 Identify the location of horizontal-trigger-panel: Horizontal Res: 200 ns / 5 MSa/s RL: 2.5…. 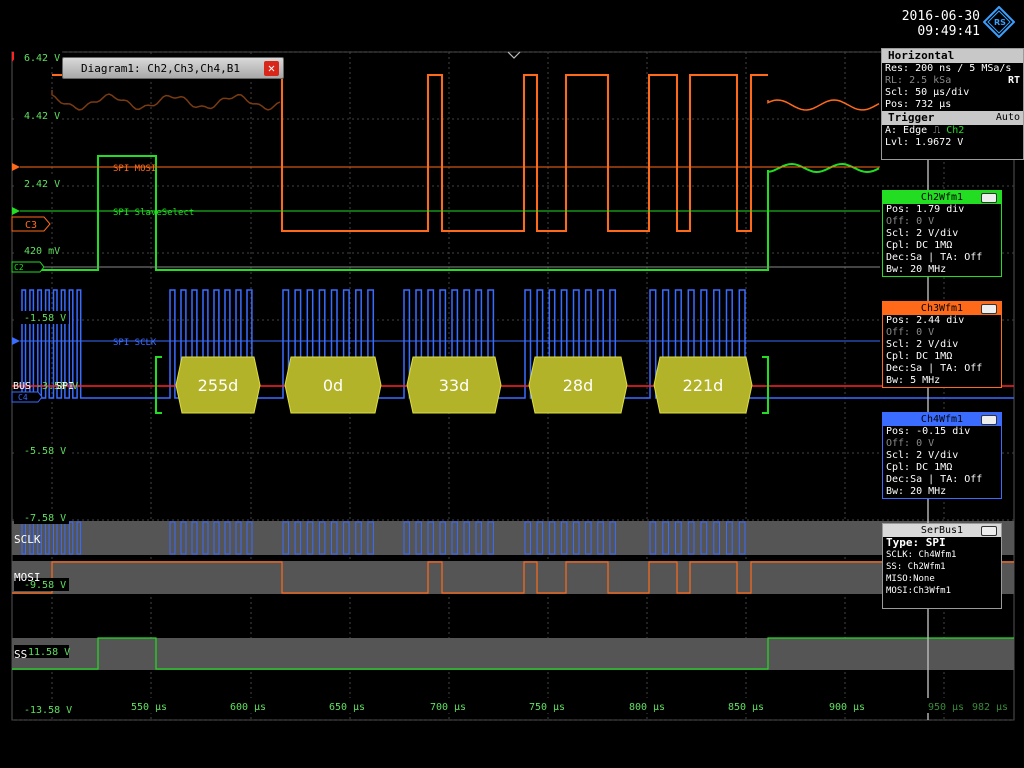
(952, 104).